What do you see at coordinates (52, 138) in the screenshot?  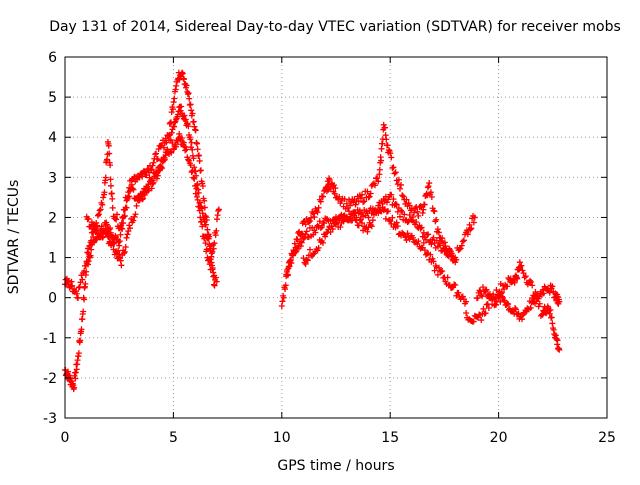 I see `y-tick-label: 4` at bounding box center [52, 138].